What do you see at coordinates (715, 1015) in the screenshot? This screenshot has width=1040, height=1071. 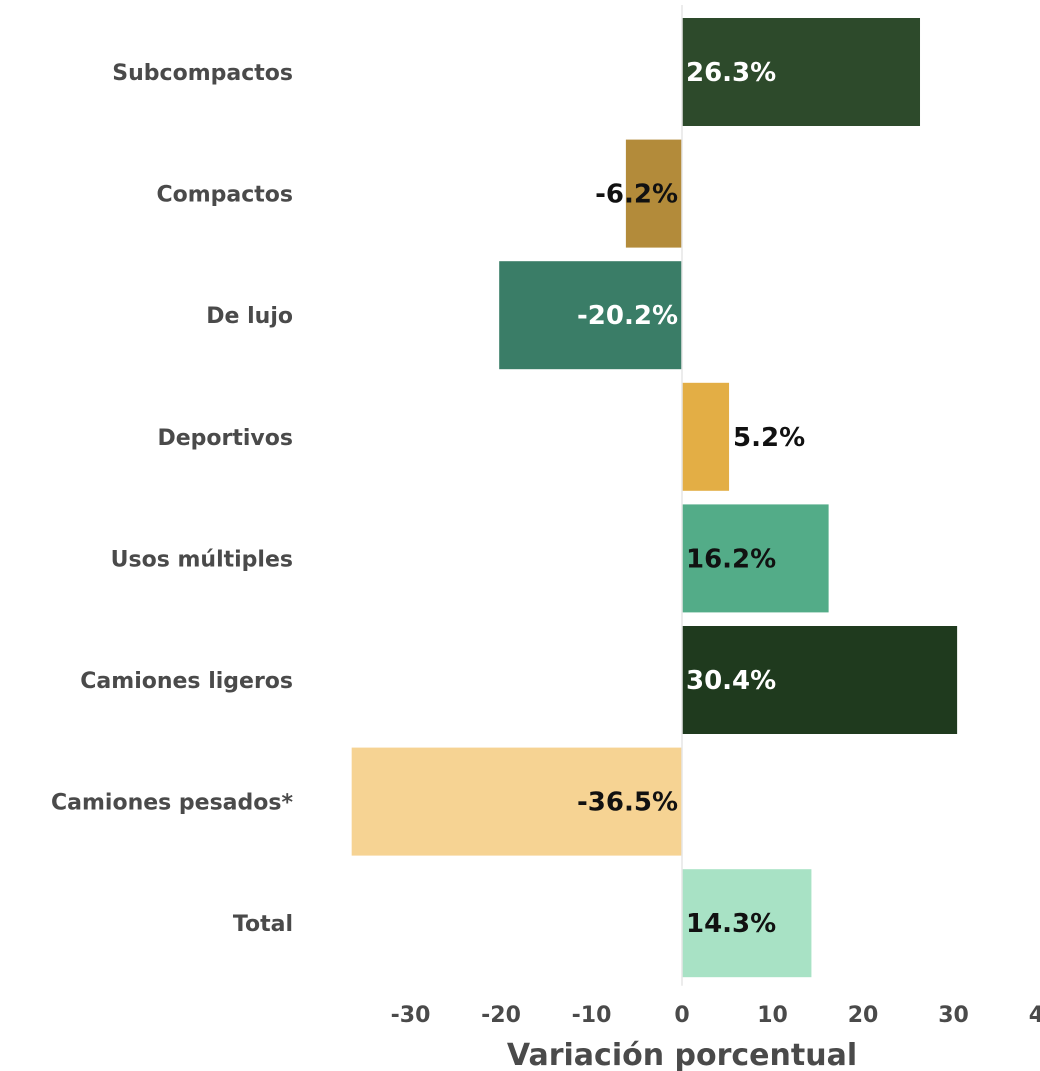 I see `x-axis-ticks: -30 -20 -10 0 10 20 30 40` at bounding box center [715, 1015].